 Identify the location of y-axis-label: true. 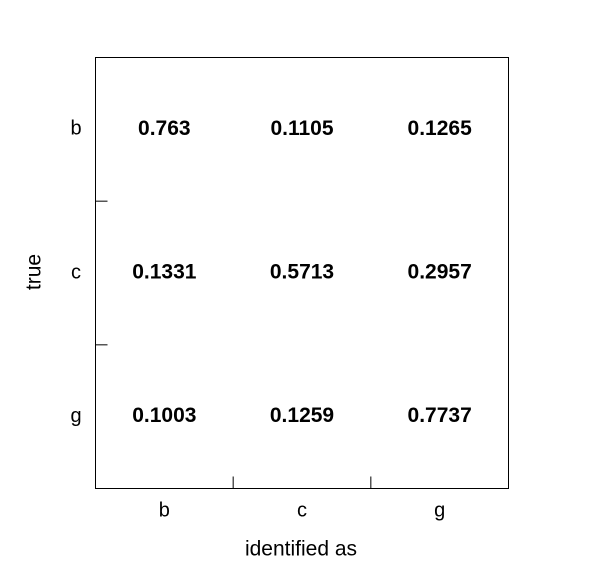
(34, 272).